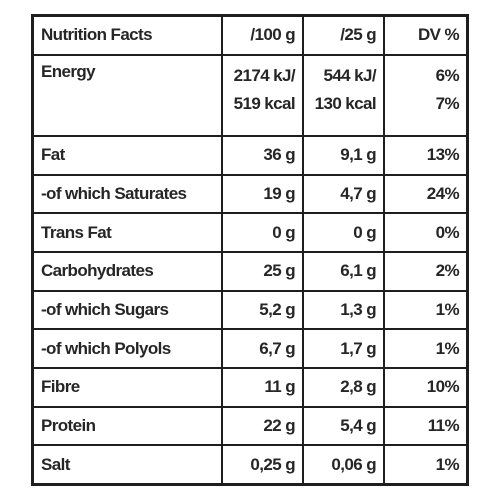 This screenshot has width=500, height=500. I want to click on row-per-25g: 9,1 g, so click(343, 155).